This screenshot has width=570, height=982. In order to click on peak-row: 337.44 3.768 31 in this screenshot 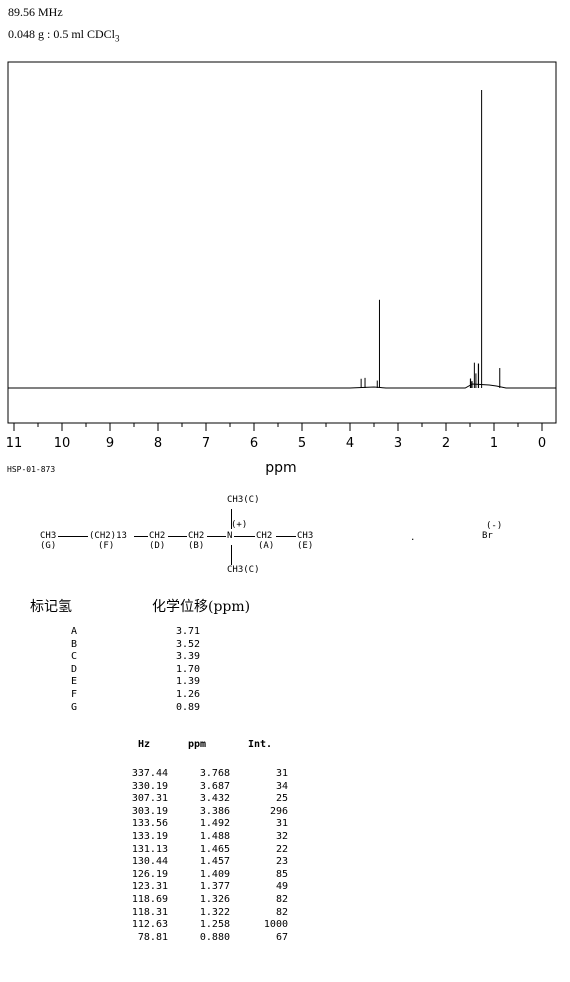, I will do `click(285, 774)`.